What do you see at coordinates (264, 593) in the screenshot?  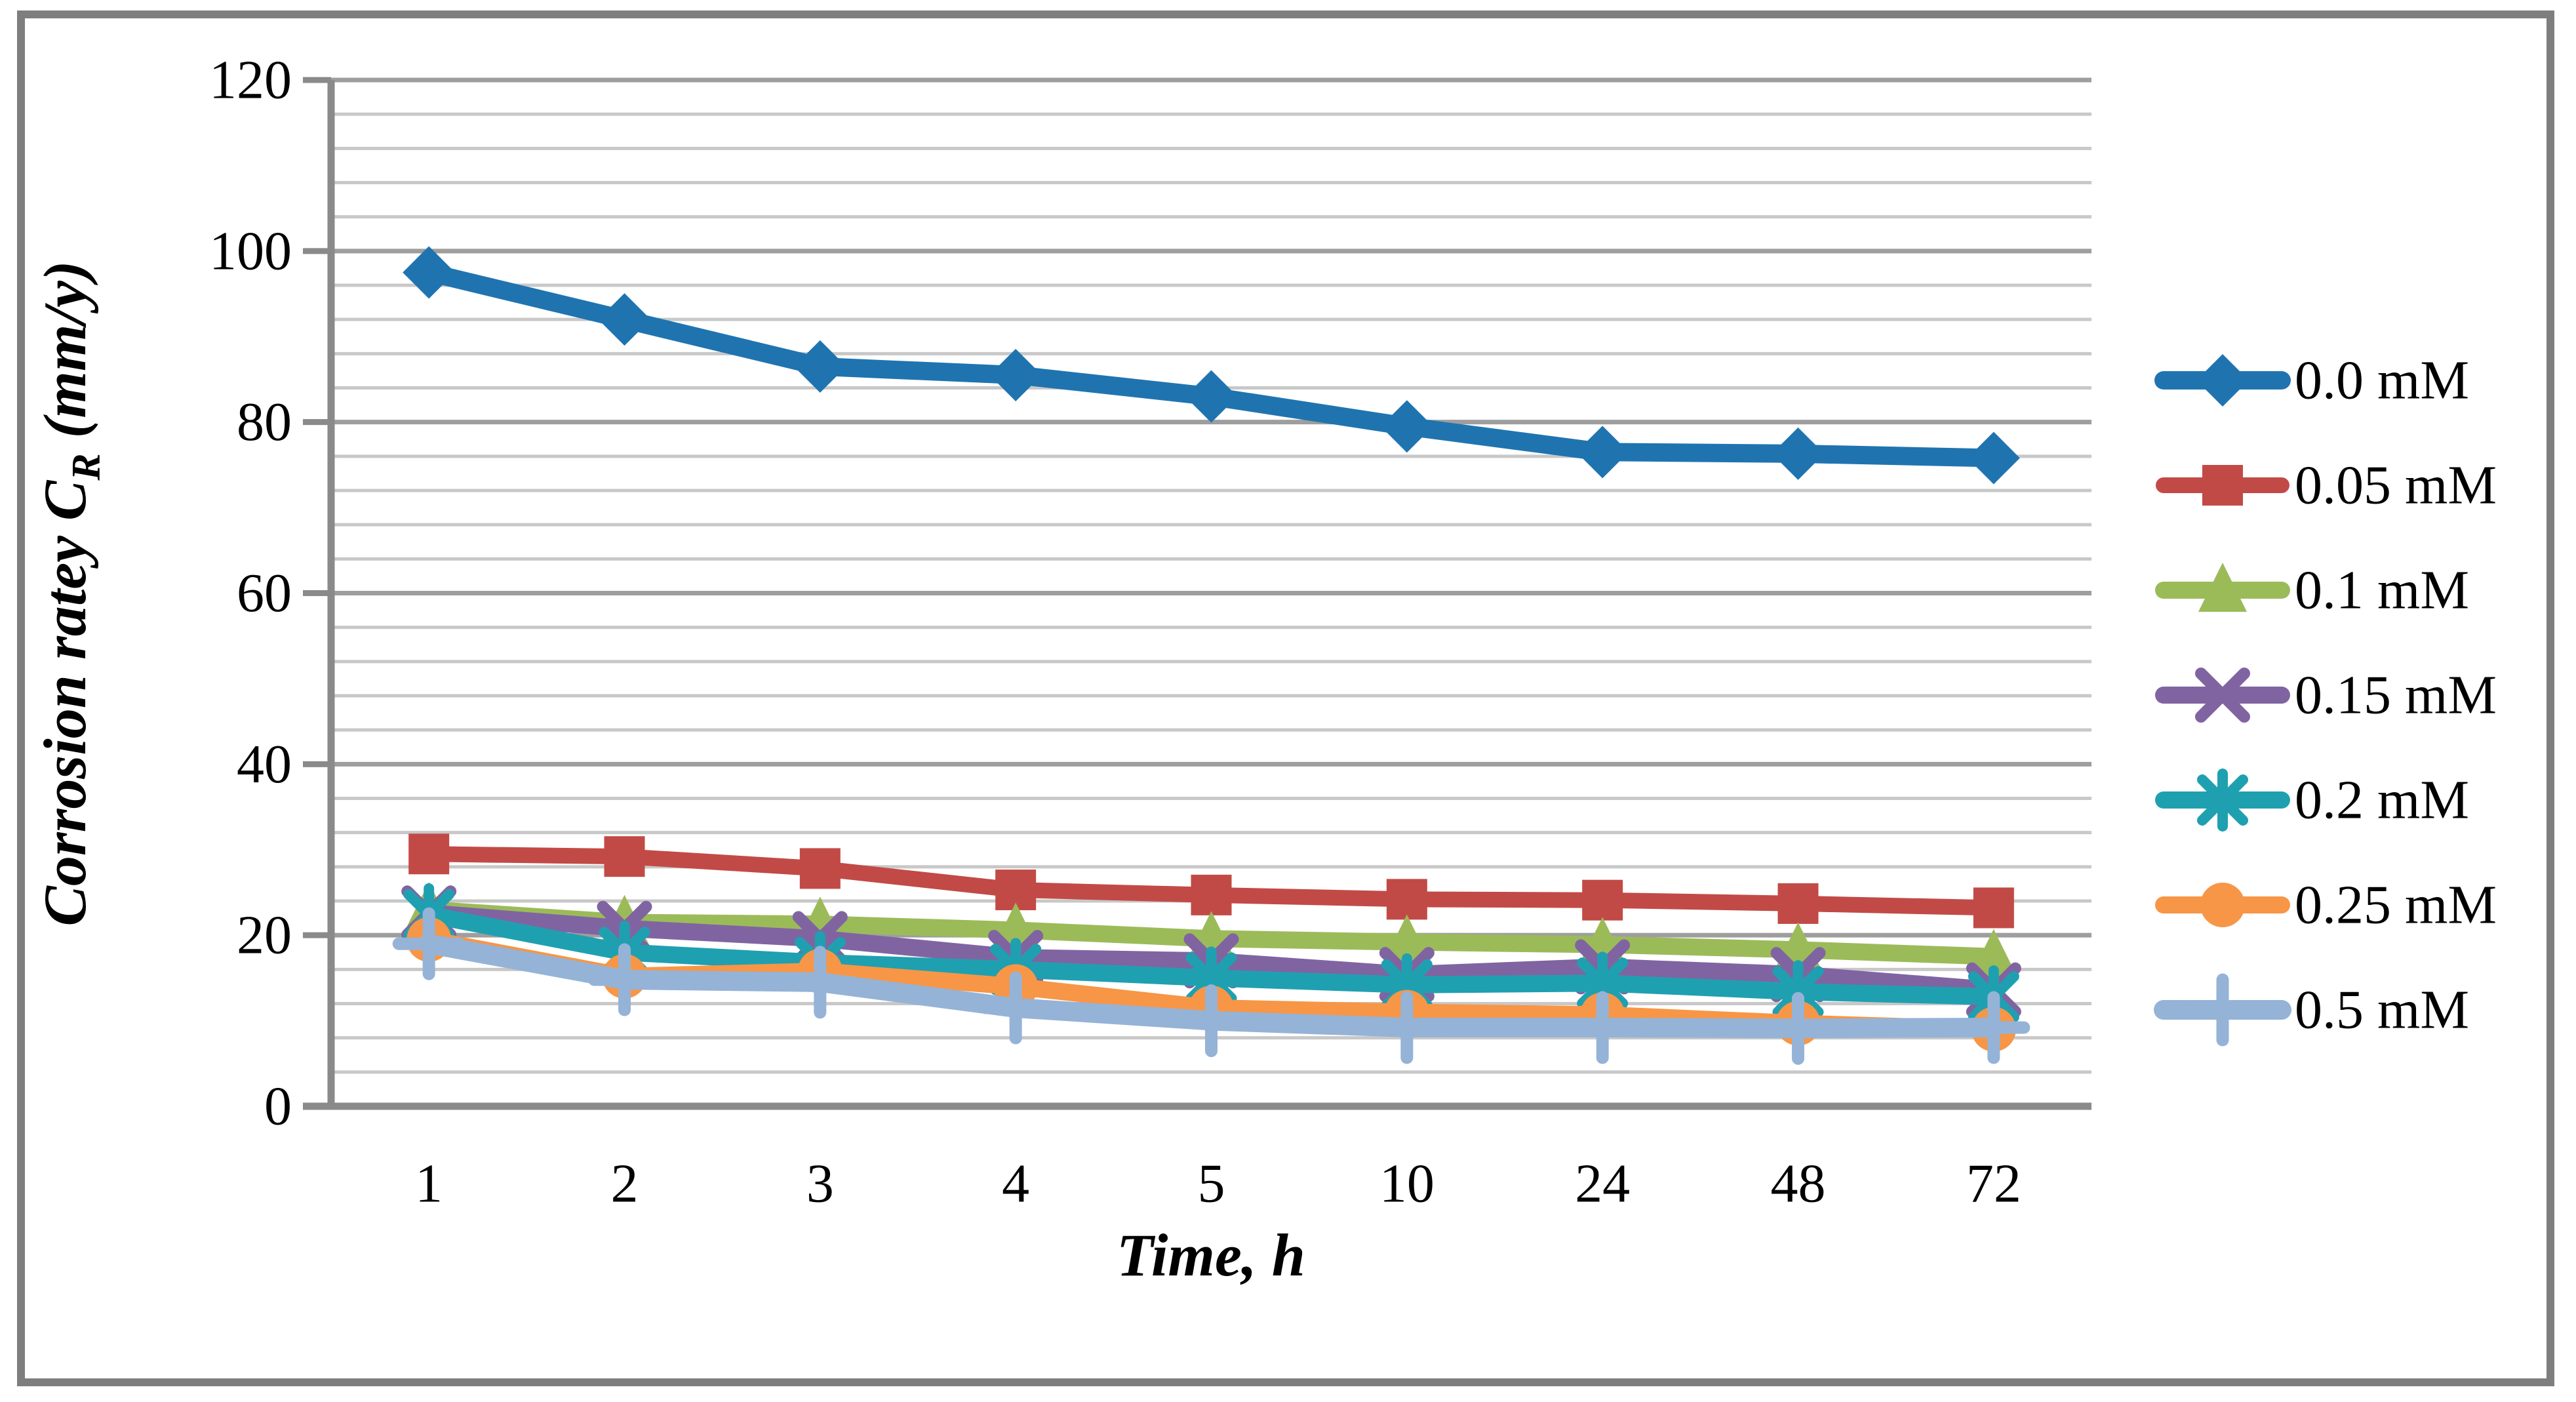 I see `y-tick-label: 60` at bounding box center [264, 593].